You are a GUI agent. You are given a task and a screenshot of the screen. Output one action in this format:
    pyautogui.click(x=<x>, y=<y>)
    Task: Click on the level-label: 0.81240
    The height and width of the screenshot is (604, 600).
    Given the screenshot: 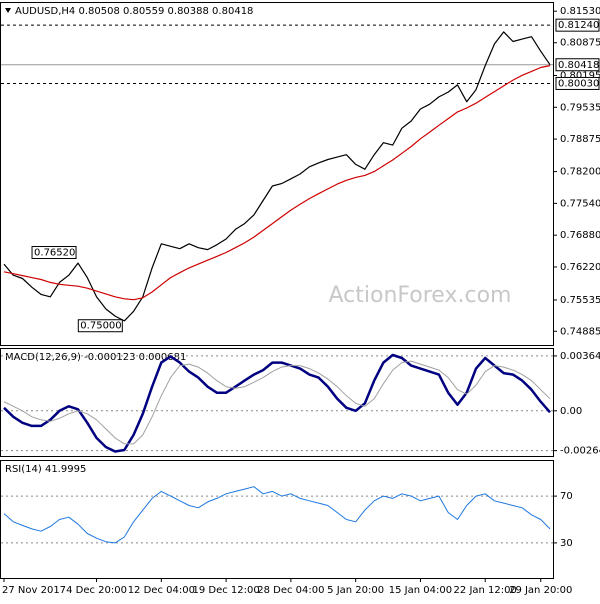 What is the action you would take?
    pyautogui.click(x=578, y=25)
    